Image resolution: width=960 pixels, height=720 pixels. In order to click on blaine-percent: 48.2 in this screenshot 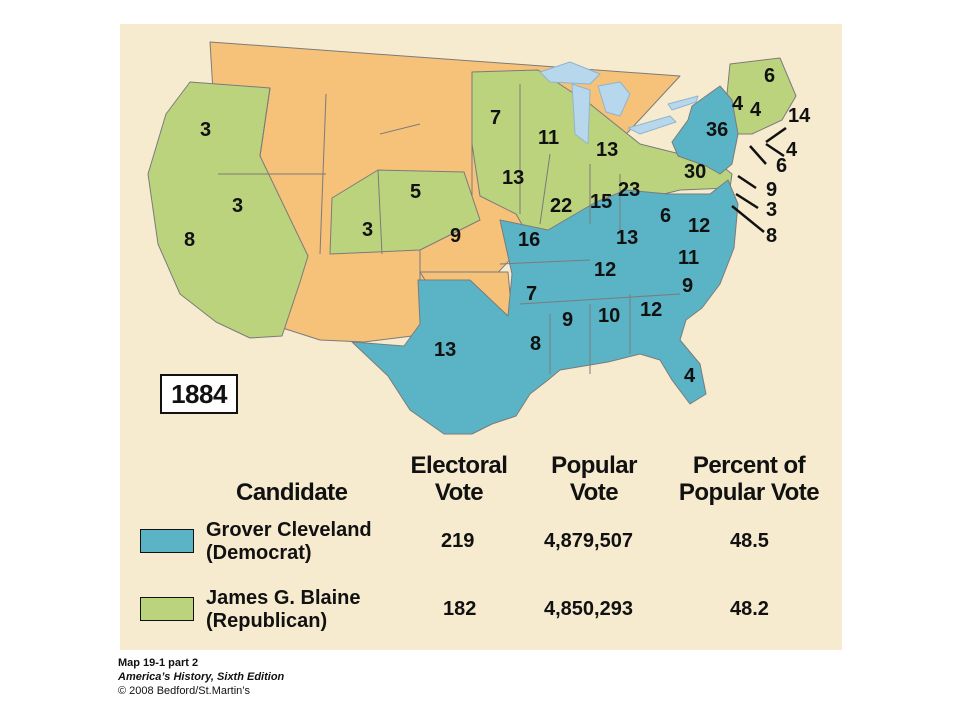, I will do `click(749, 609)`.